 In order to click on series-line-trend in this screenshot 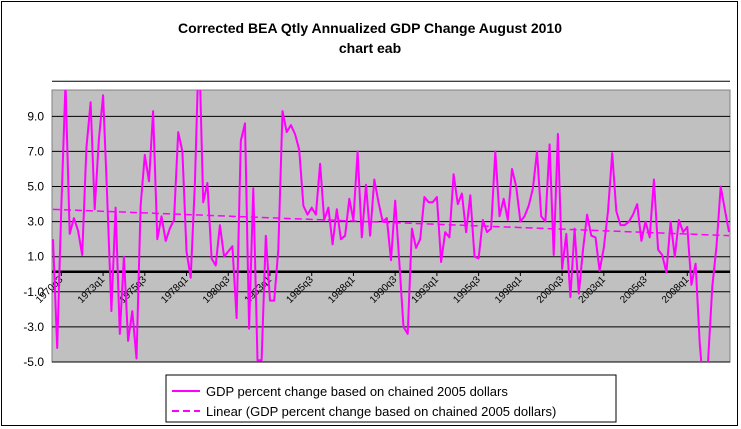, I will do `click(391, 222)`.